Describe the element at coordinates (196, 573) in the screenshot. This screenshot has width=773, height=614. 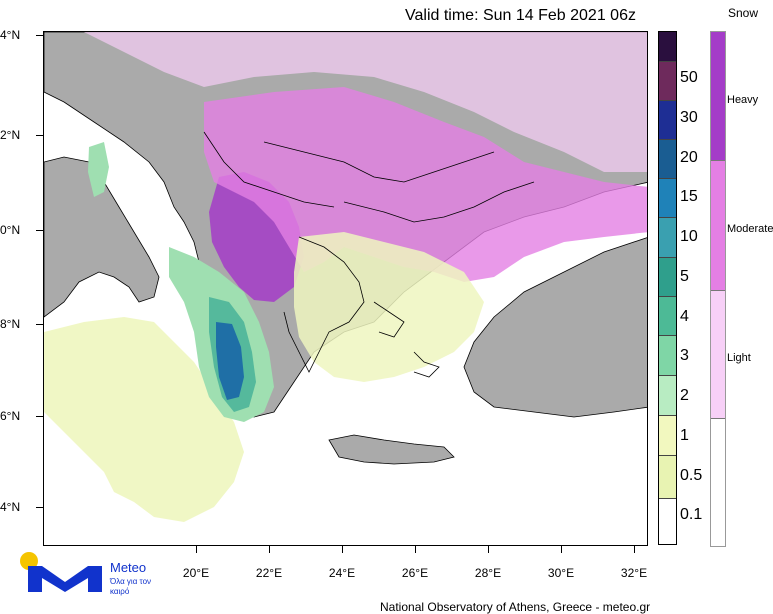
I see `lon-tick-label: 20°E` at that location.